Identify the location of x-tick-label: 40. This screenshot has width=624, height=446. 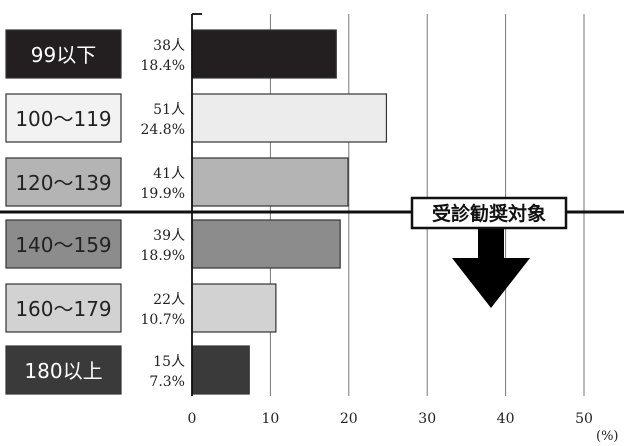
(506, 419).